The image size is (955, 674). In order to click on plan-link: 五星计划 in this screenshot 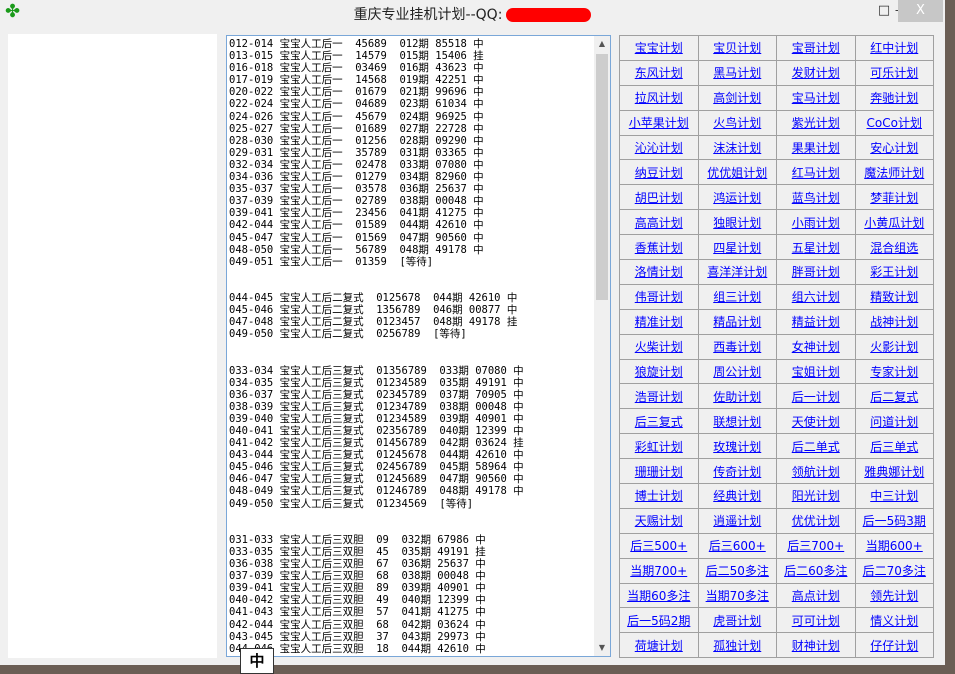, I will do `click(815, 247)`.